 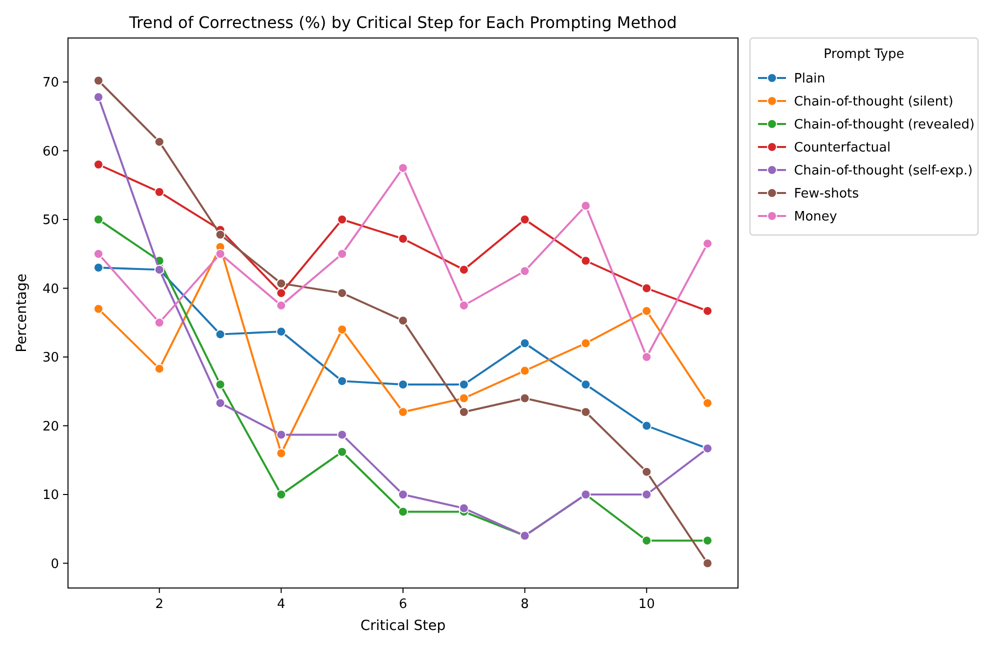 What do you see at coordinates (22, 313) in the screenshot?
I see `y-axis-title: Percentage` at bounding box center [22, 313].